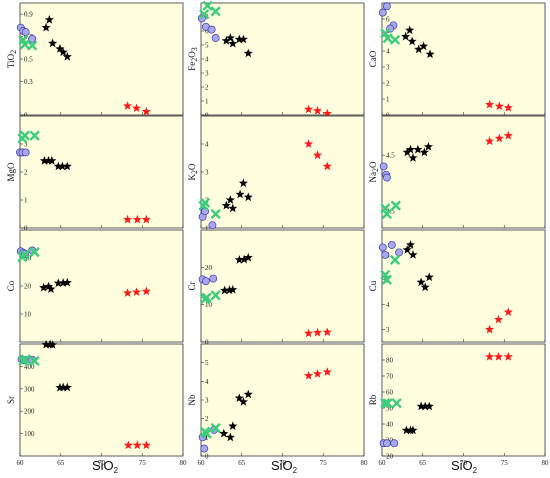 The image size is (550, 478). Describe the element at coordinates (202, 463) in the screenshot. I see `x-tick-label: 60` at that location.